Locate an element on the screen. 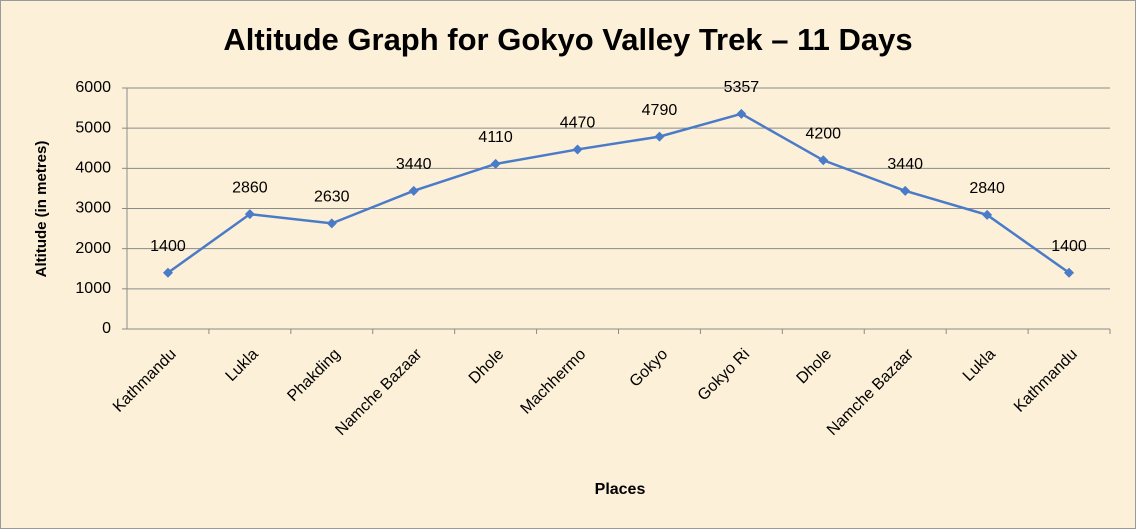 The width and height of the screenshot is (1136, 529). data-label: 4110 is located at coordinates (495, 137).